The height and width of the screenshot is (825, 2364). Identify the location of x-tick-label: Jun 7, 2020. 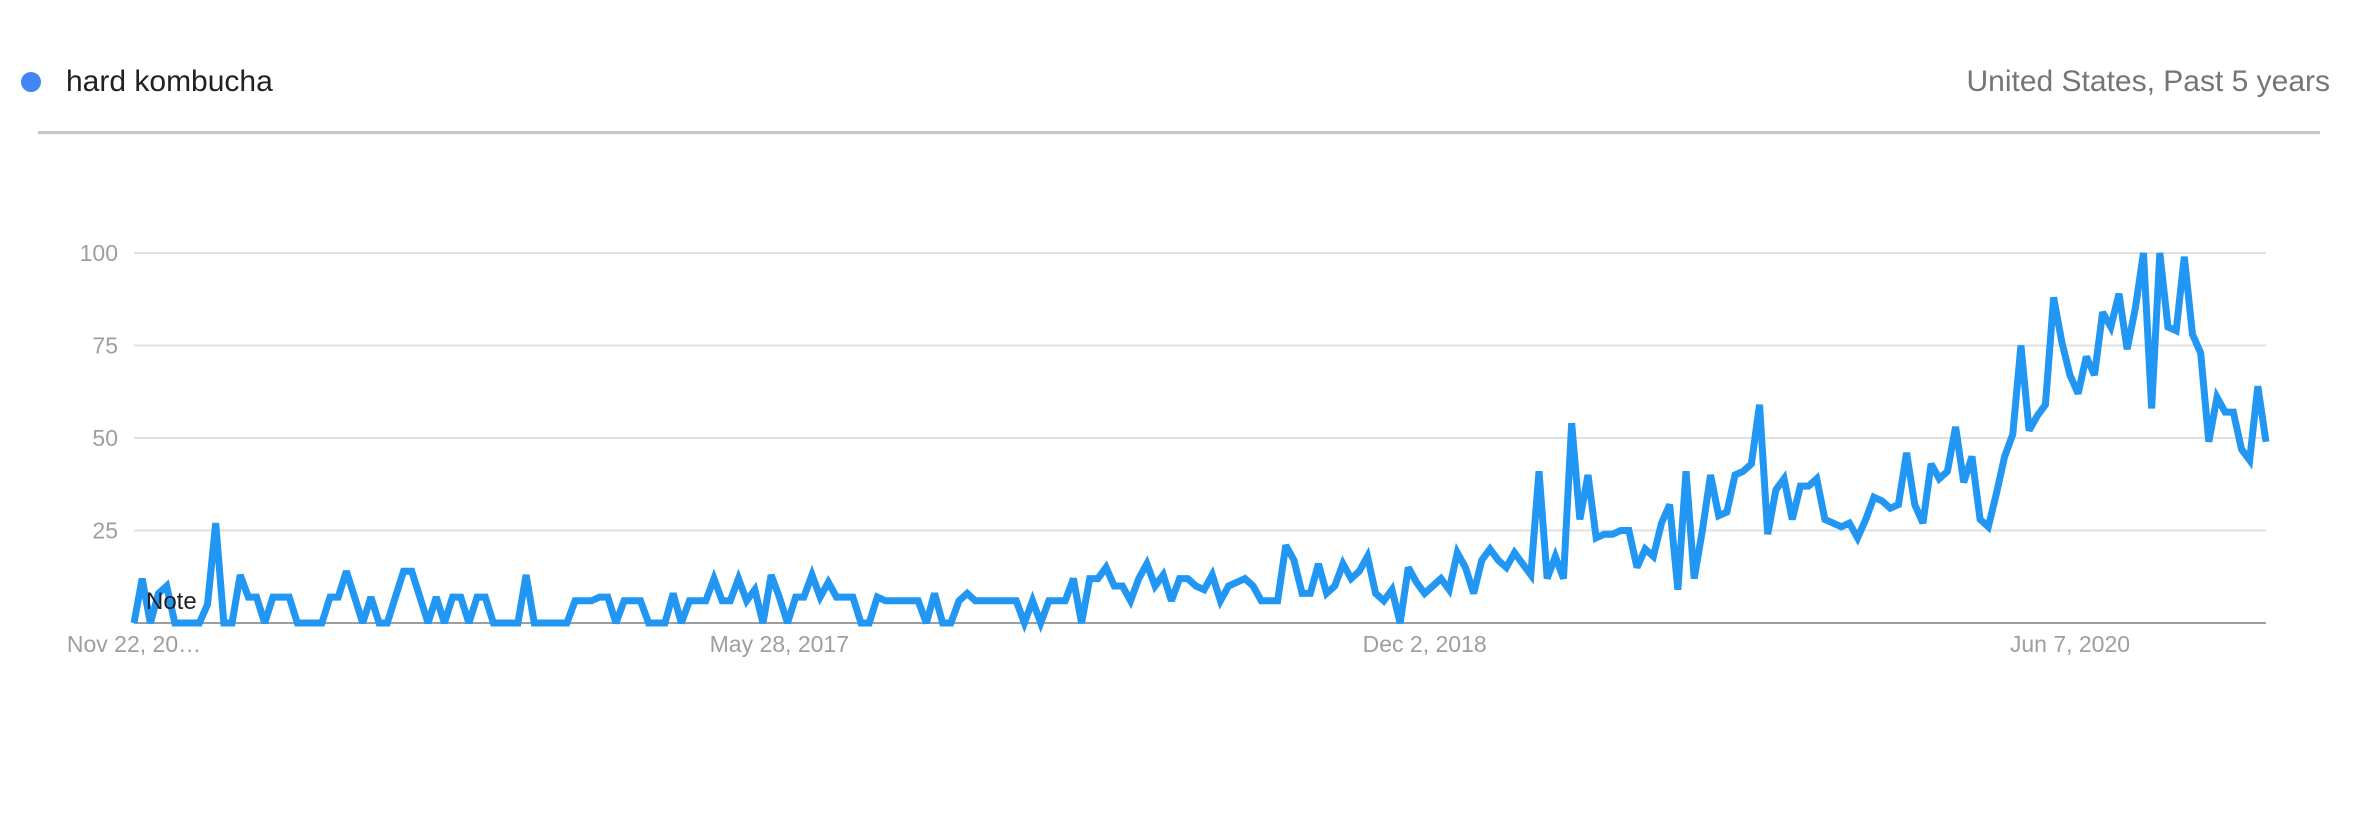
(2070, 644).